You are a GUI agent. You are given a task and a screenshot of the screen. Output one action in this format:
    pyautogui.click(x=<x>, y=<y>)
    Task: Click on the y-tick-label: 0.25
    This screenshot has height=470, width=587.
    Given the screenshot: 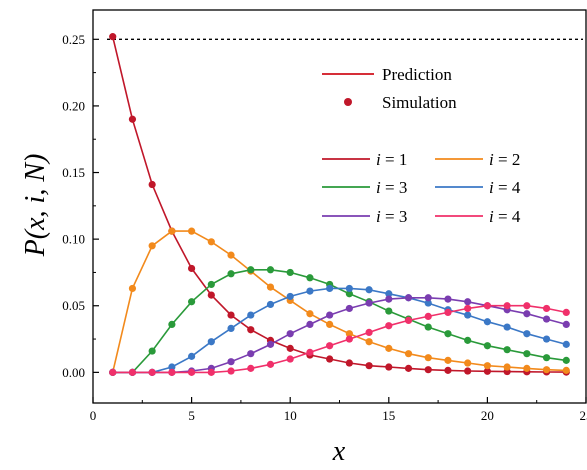 What is the action you would take?
    pyautogui.click(x=73, y=39)
    